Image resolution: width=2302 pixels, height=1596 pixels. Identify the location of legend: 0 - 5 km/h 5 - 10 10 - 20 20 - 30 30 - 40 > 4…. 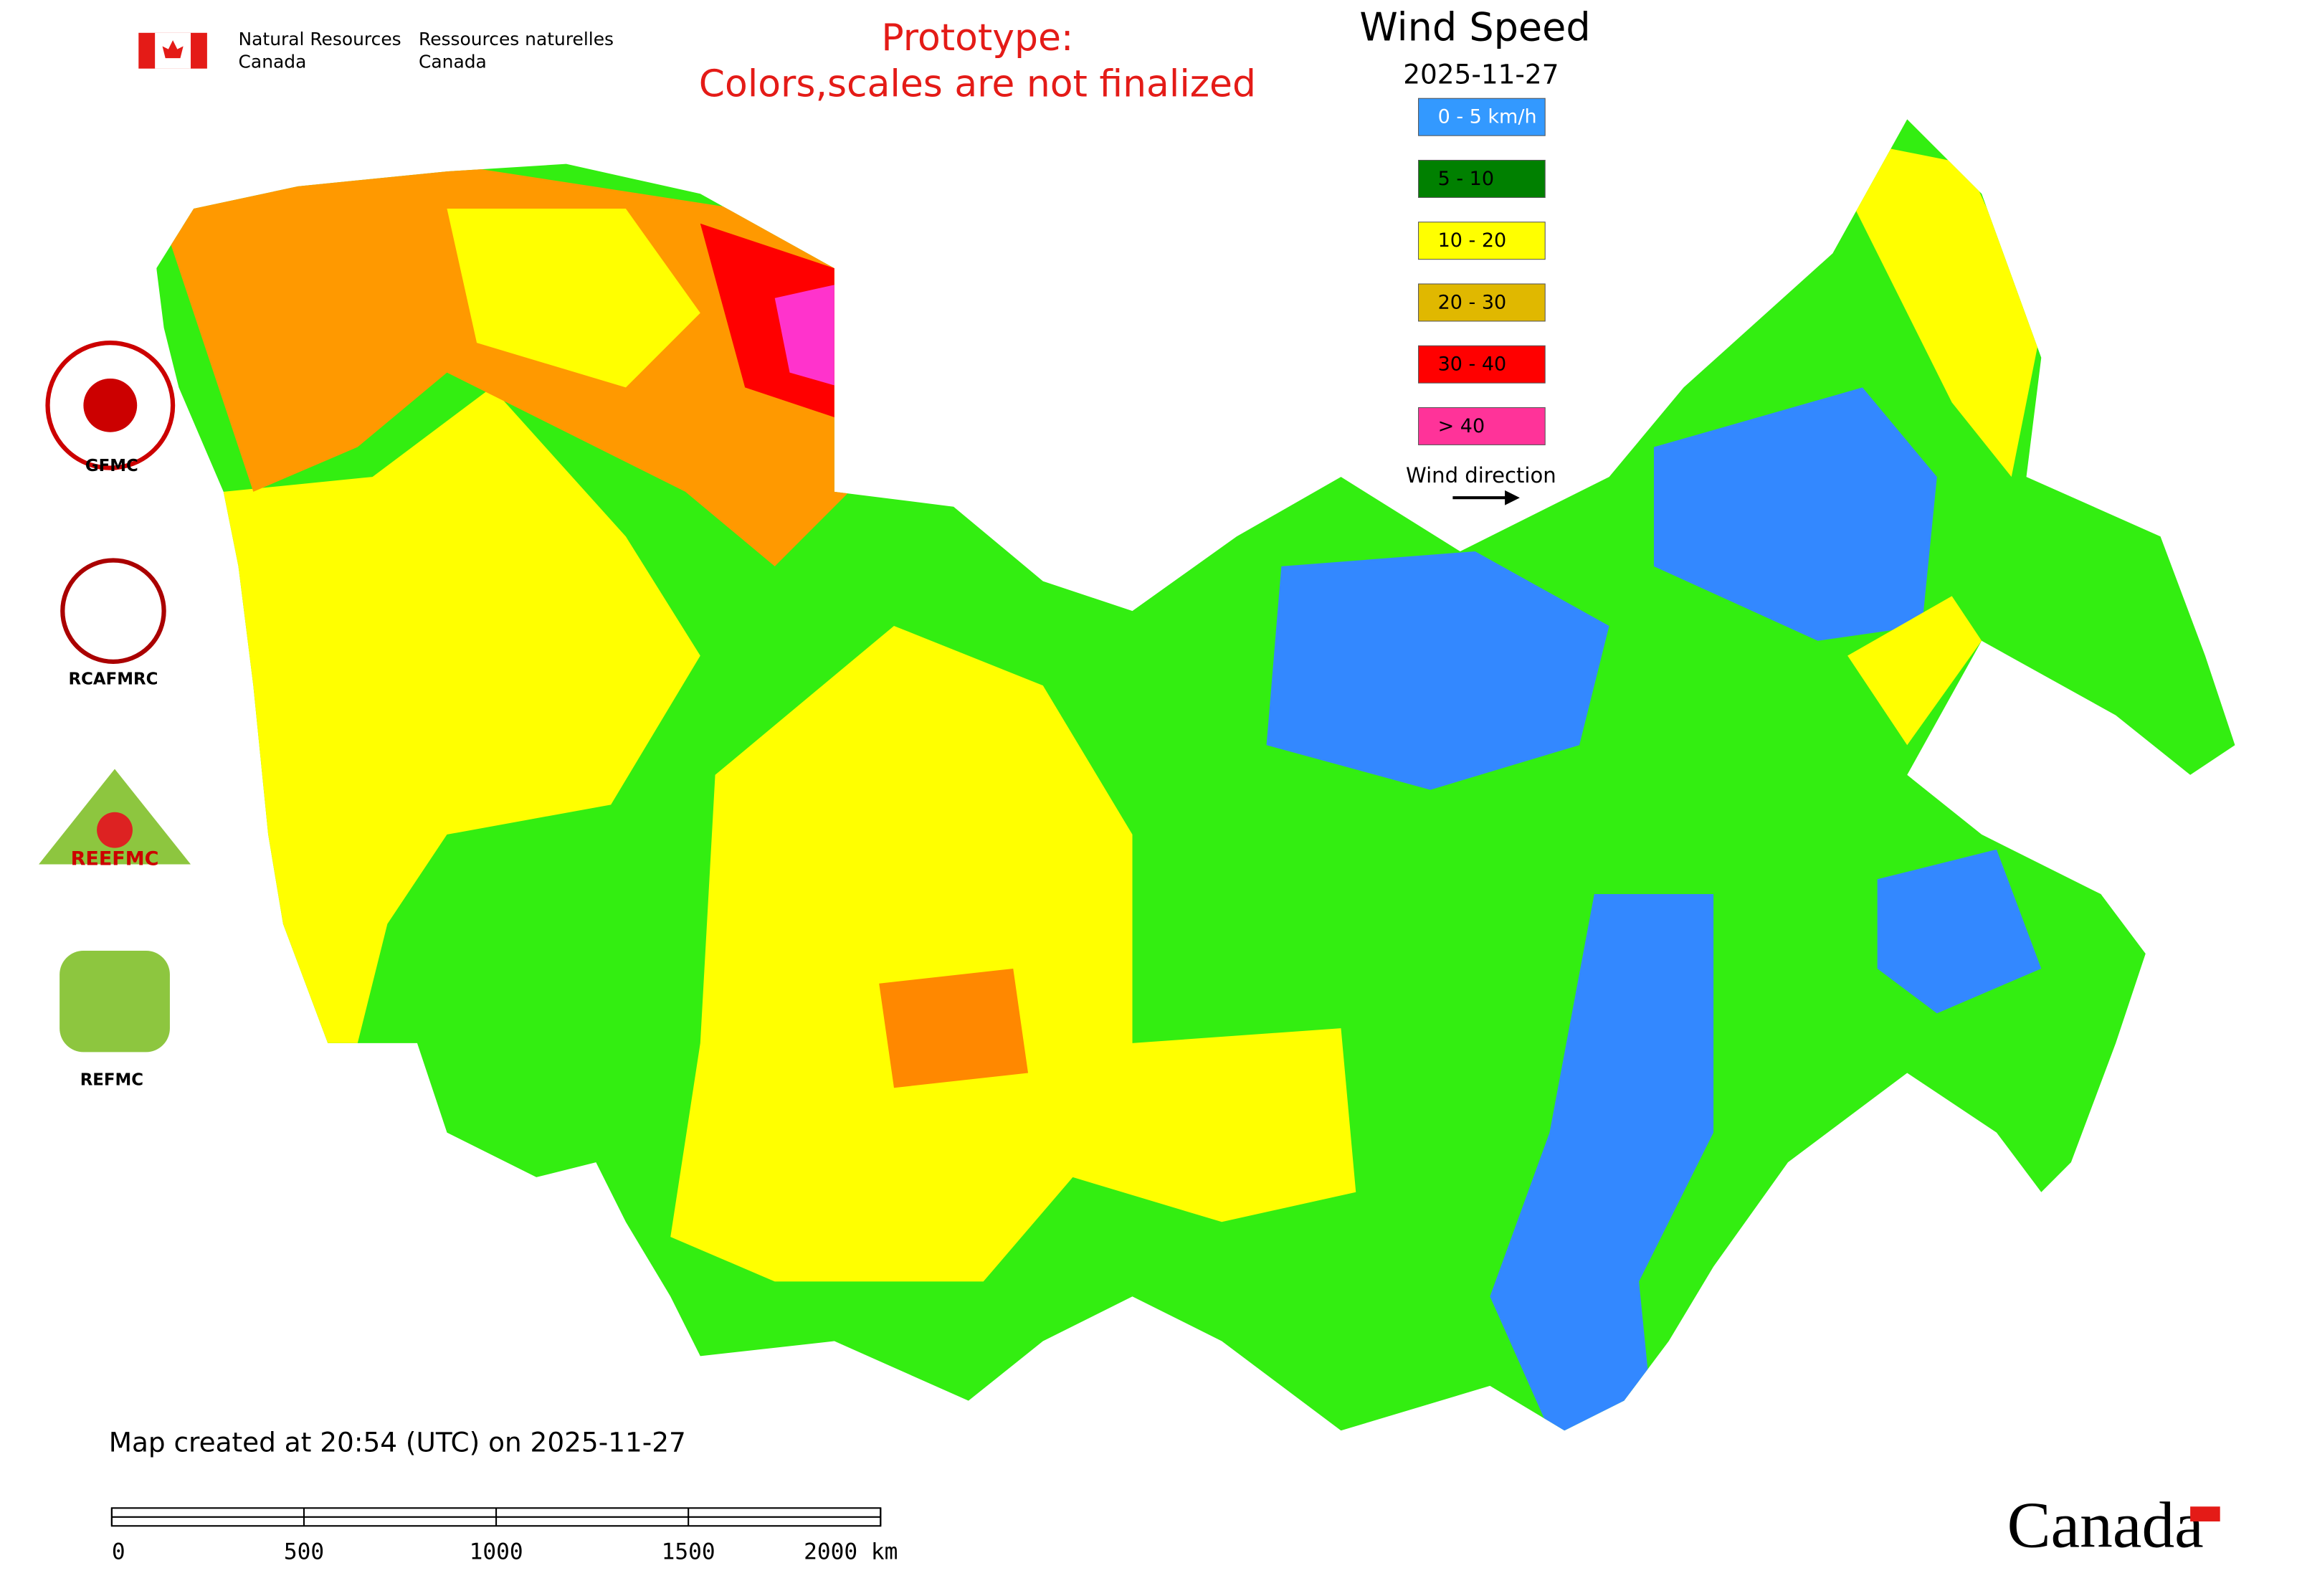
(1482, 271).